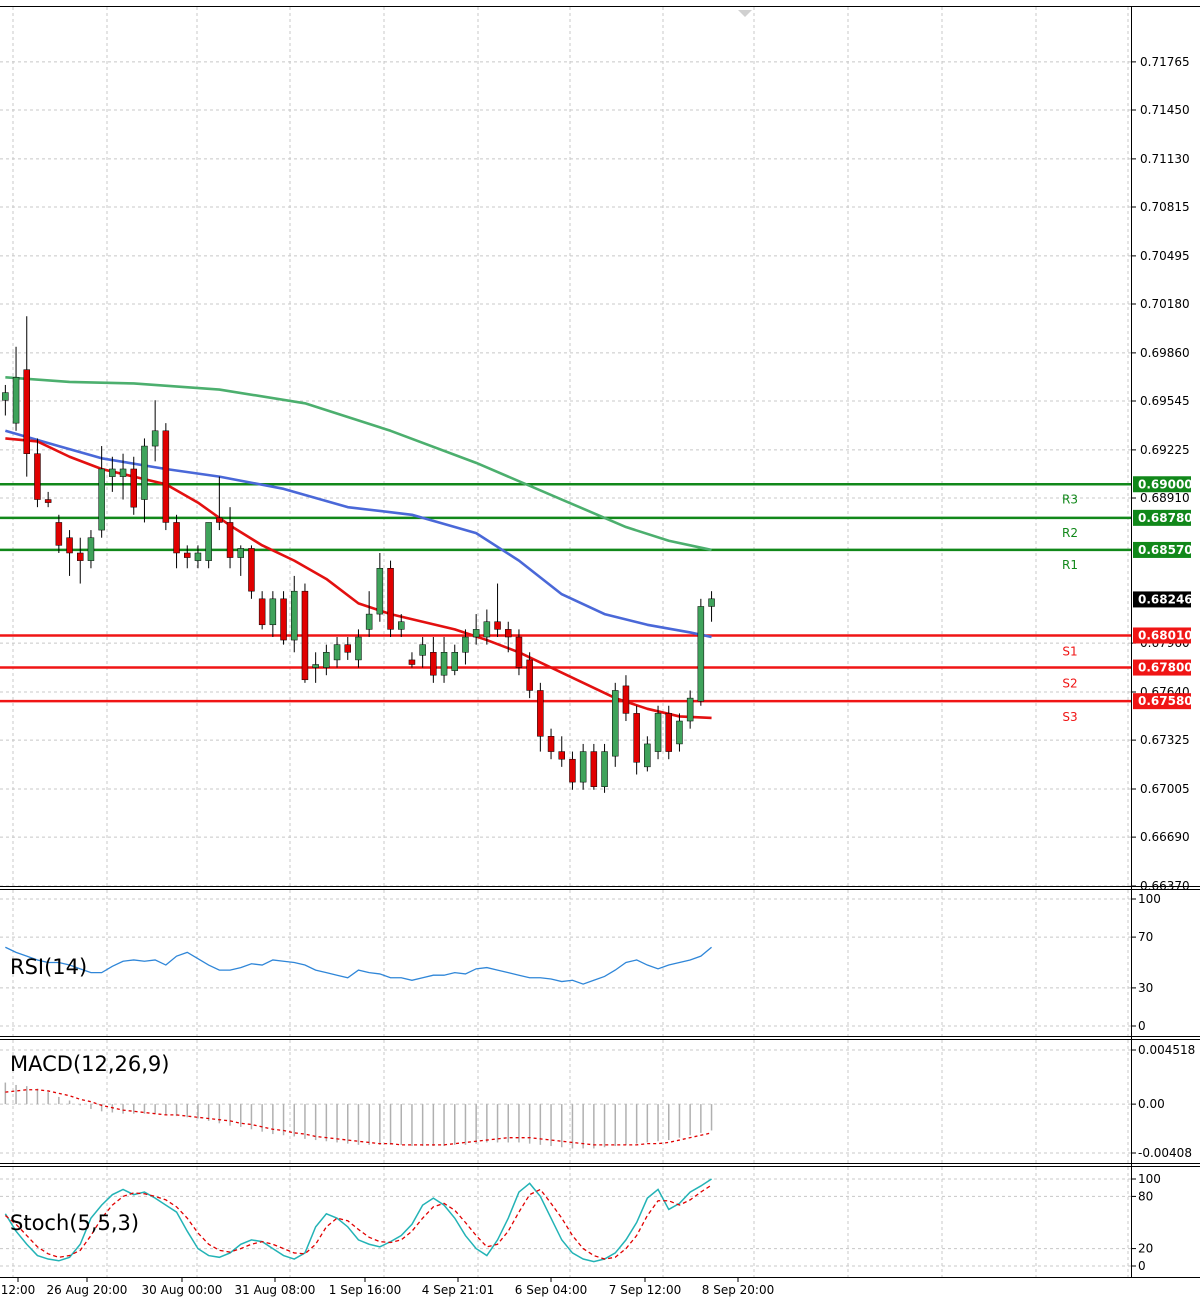 Image resolution: width=1200 pixels, height=1311 pixels. What do you see at coordinates (1165, 207) in the screenshot?
I see `price-tick-label: 0.70815` at bounding box center [1165, 207].